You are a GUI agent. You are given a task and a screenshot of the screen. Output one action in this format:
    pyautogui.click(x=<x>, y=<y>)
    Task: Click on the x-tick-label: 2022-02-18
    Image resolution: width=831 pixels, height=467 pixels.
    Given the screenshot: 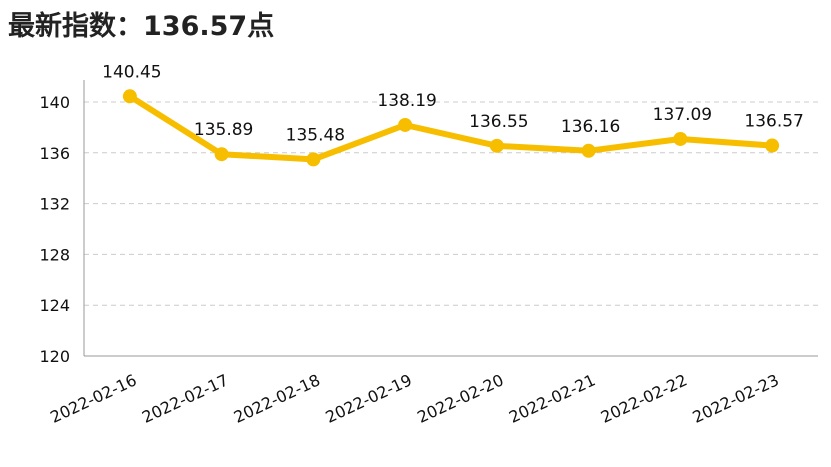 What is the action you would take?
    pyautogui.click(x=277, y=398)
    